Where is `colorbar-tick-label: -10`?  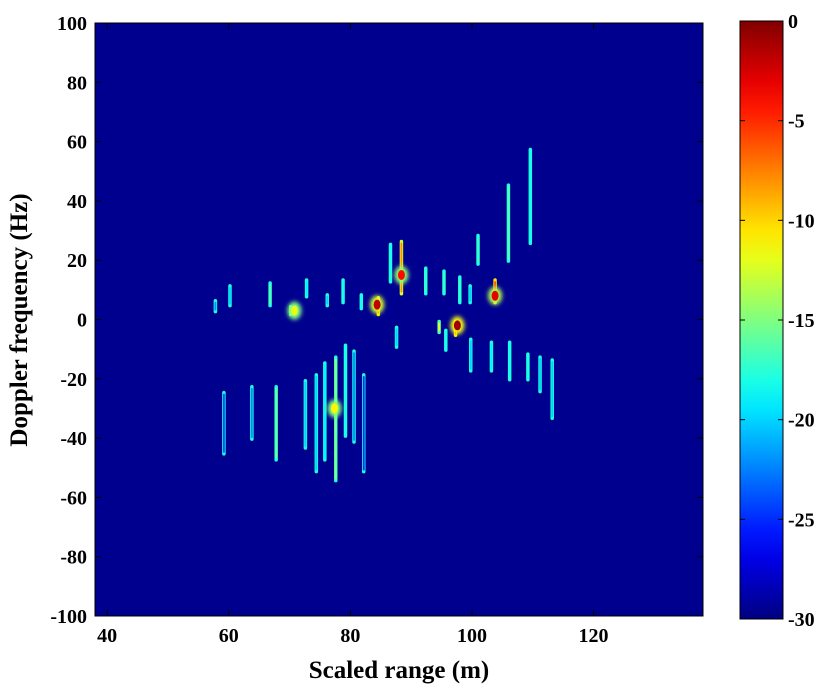
colorbar-tick-label: -10 is located at coordinates (801, 221).